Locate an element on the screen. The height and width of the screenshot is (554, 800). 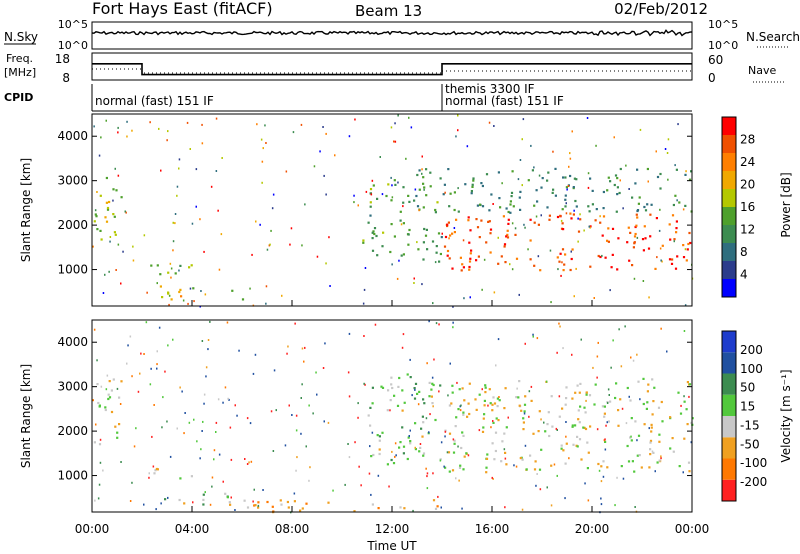
y-tick-label: 3000 is located at coordinates (72, 387).